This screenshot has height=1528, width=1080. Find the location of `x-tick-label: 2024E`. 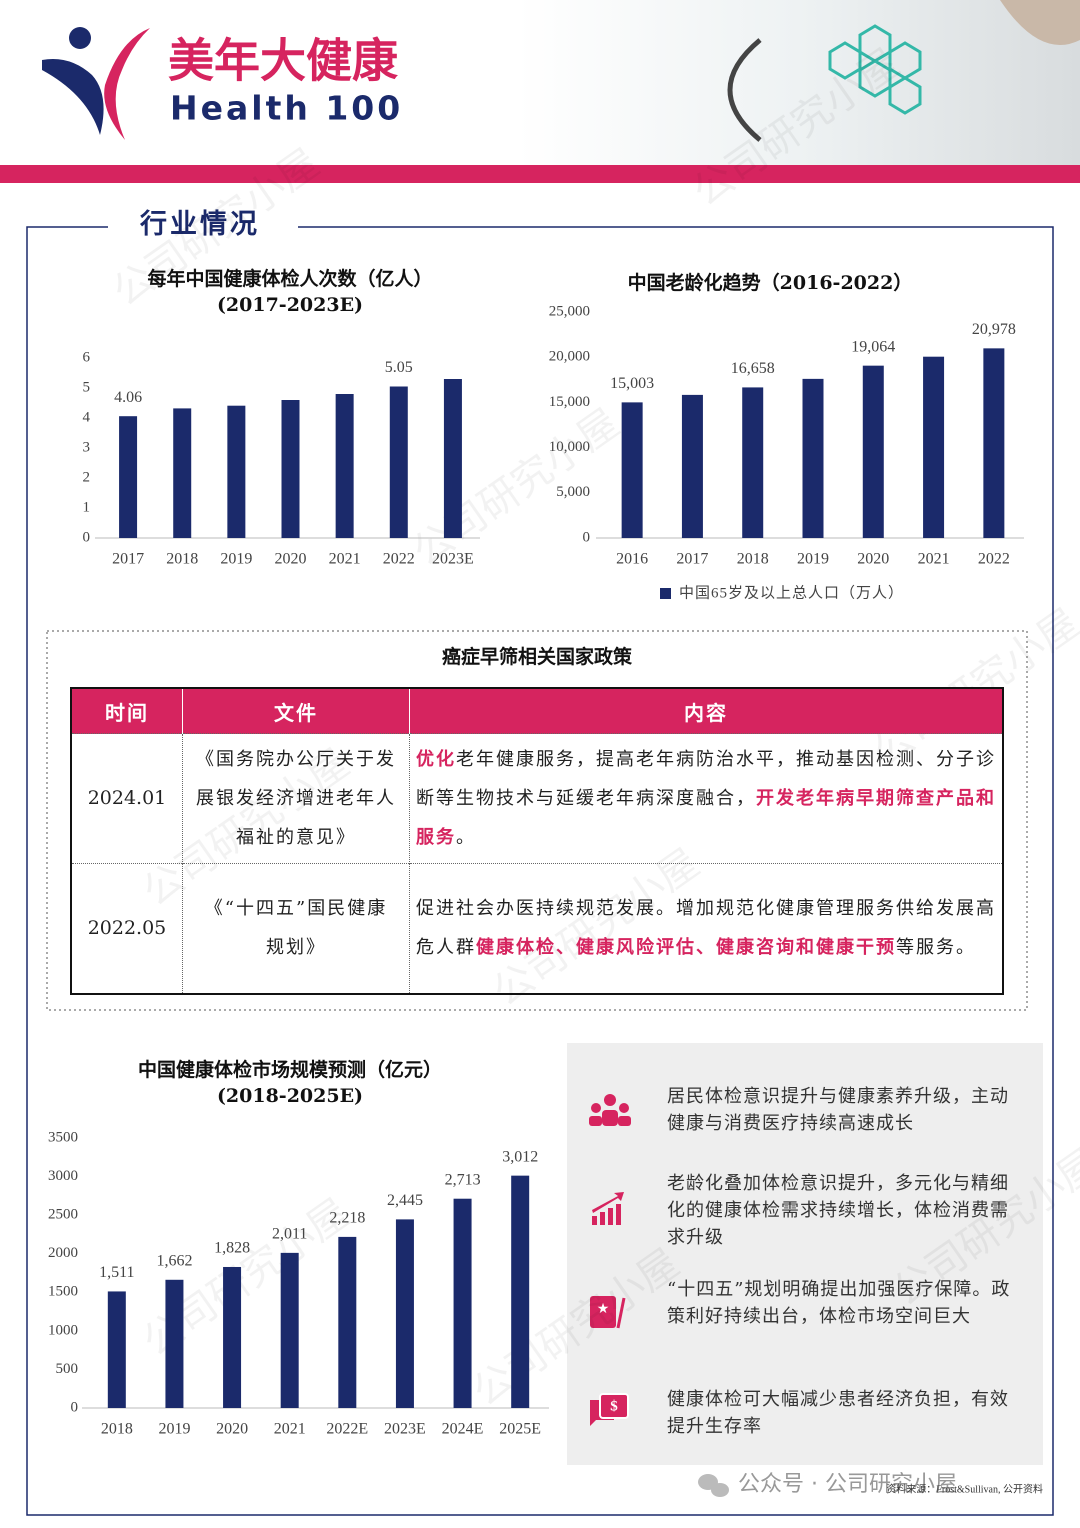

x-tick-label: 2024E is located at coordinates (463, 1429).